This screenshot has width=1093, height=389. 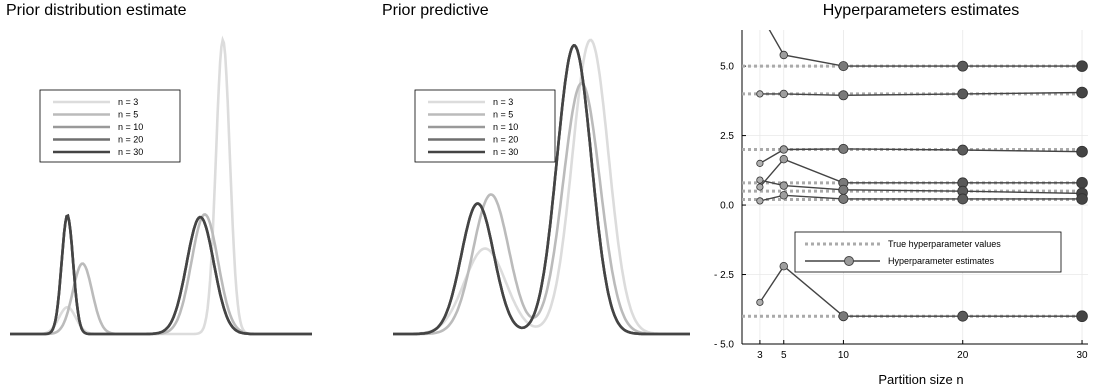 What do you see at coordinates (963, 355) in the screenshot?
I see `x-tick-label: 20` at bounding box center [963, 355].